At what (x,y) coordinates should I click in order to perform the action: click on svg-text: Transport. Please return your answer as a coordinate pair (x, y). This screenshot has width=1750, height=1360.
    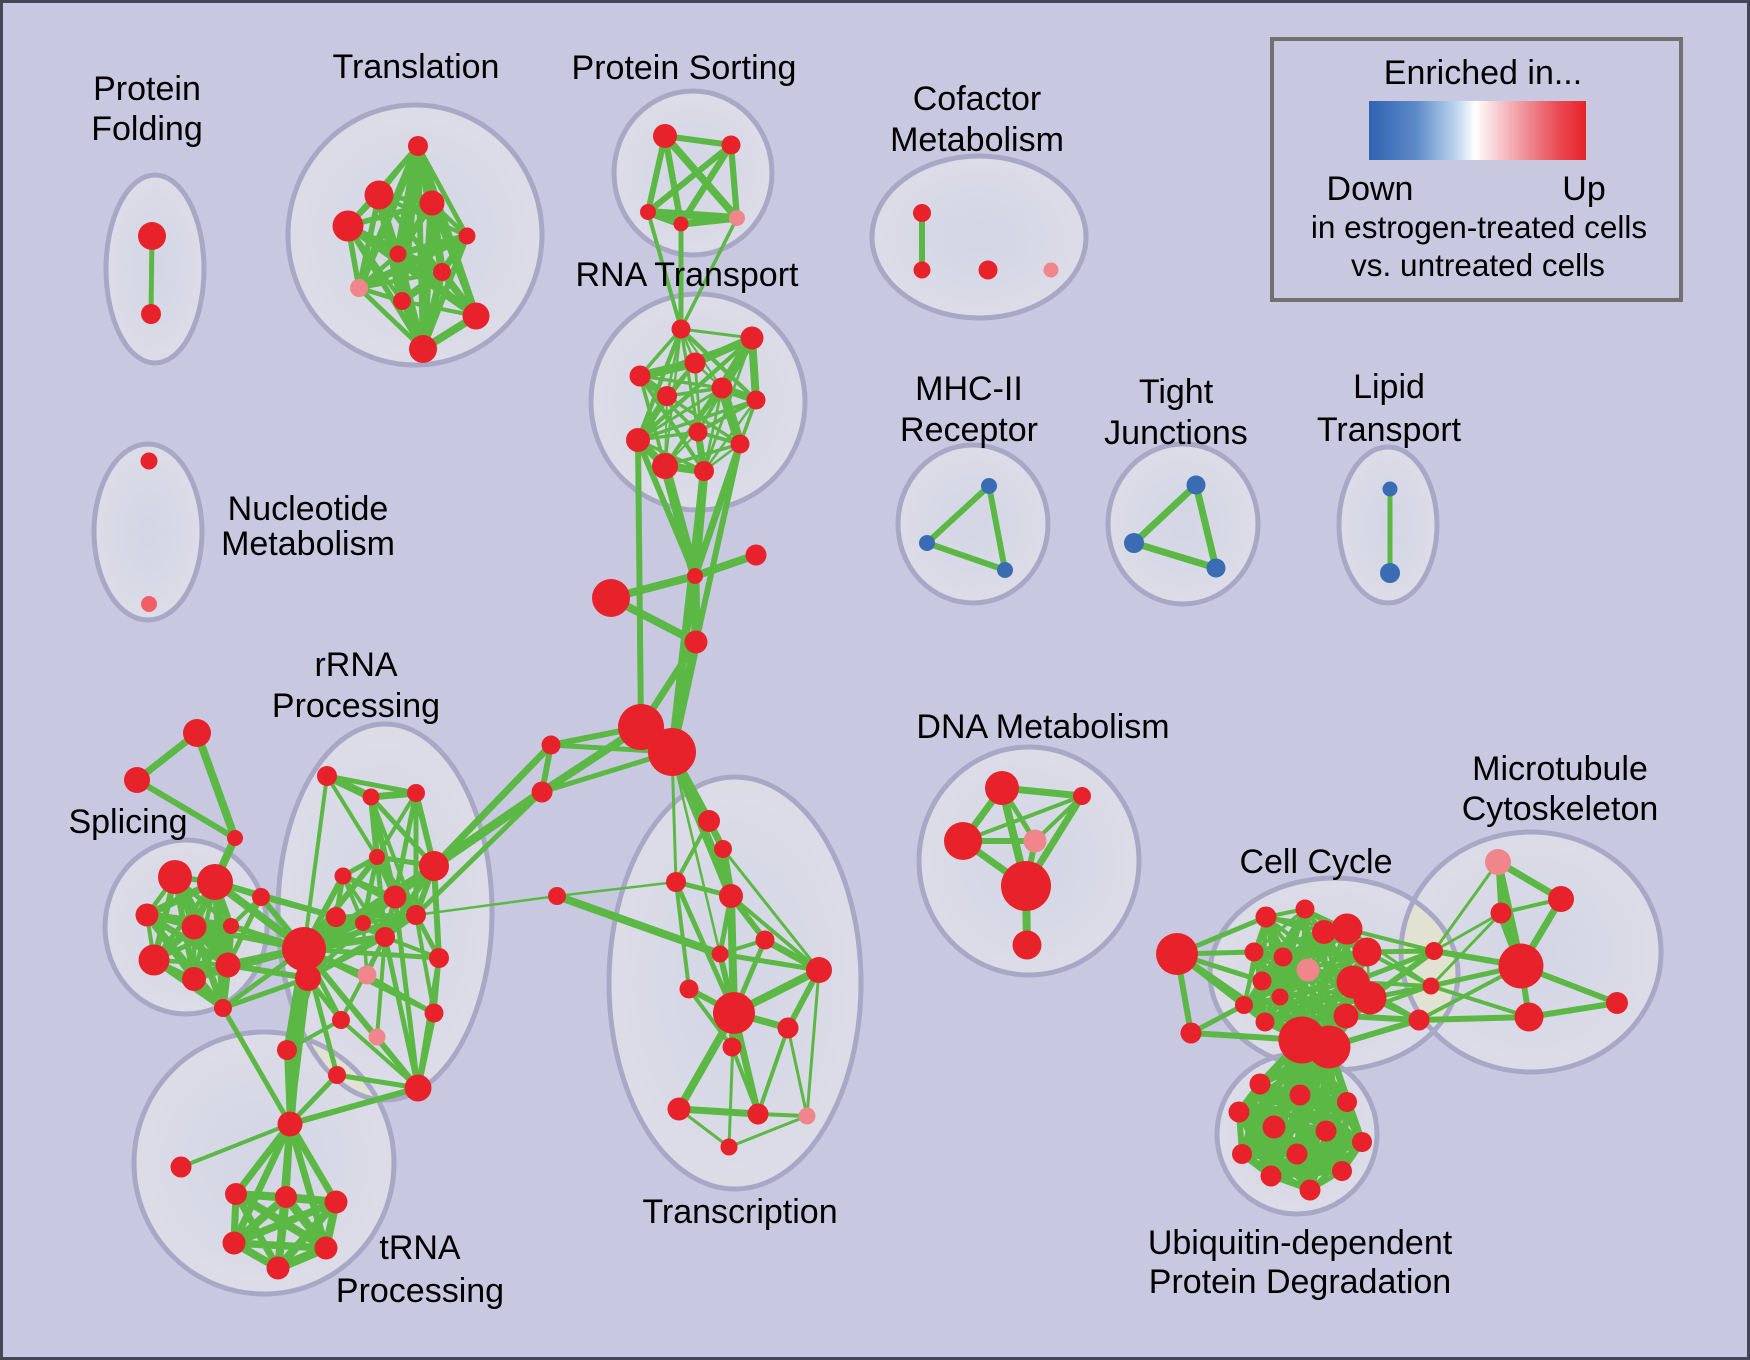
    Looking at the image, I should click on (1389, 430).